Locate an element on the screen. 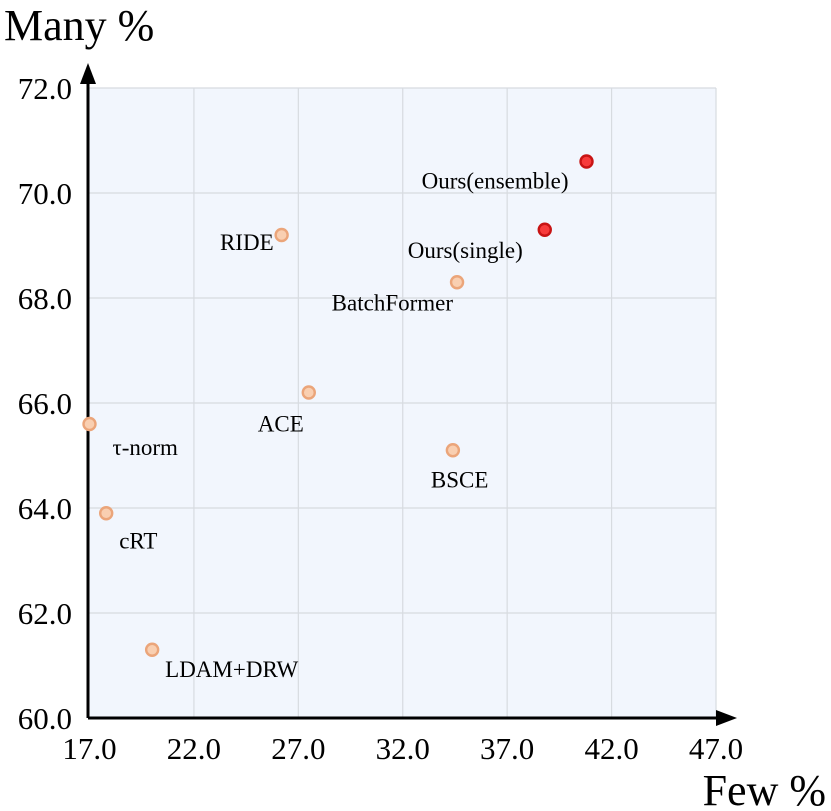 The height and width of the screenshot is (811, 831). x-tick-label: 17.0 is located at coordinates (89, 748).